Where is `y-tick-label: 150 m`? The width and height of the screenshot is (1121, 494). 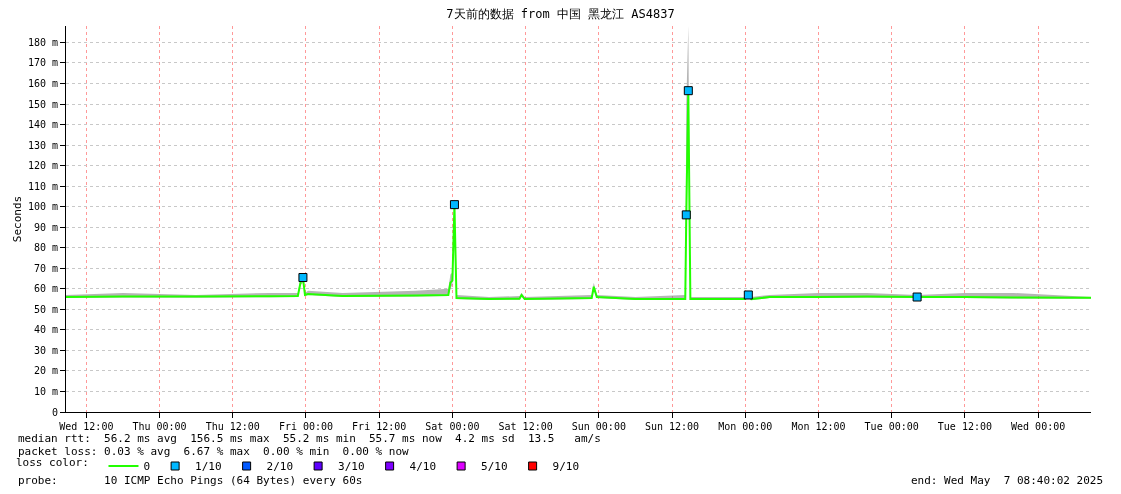
y-tick-label: 150 m is located at coordinates (42, 104).